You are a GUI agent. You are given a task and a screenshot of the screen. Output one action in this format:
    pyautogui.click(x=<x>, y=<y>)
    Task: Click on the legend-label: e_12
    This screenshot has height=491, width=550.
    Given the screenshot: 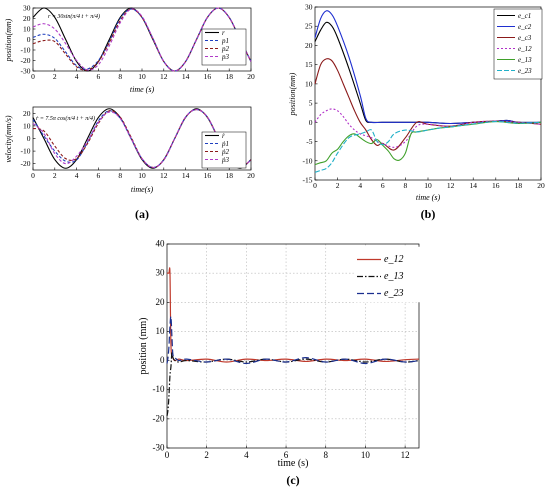 What is the action you would take?
    pyautogui.click(x=525, y=49)
    